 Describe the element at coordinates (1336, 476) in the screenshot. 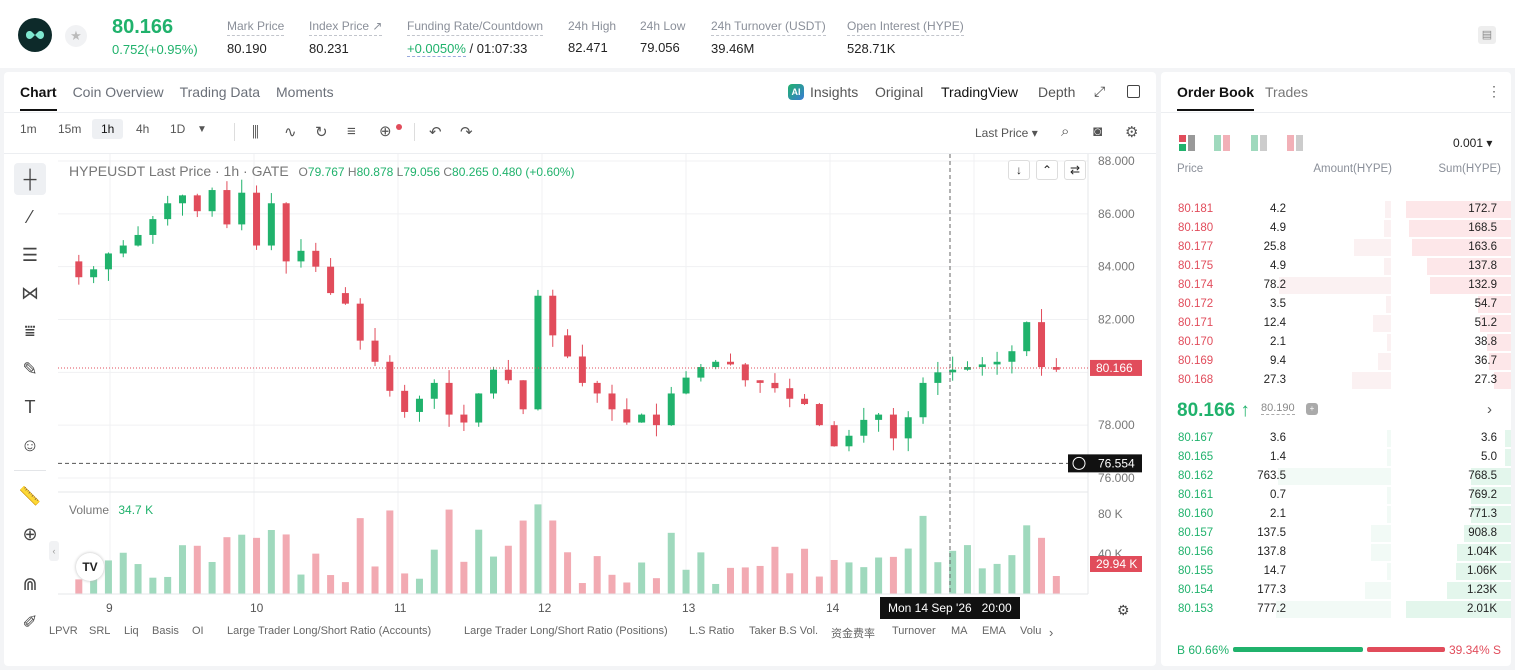

I see `bid-row: 80.162 763.5 768.5` at that location.